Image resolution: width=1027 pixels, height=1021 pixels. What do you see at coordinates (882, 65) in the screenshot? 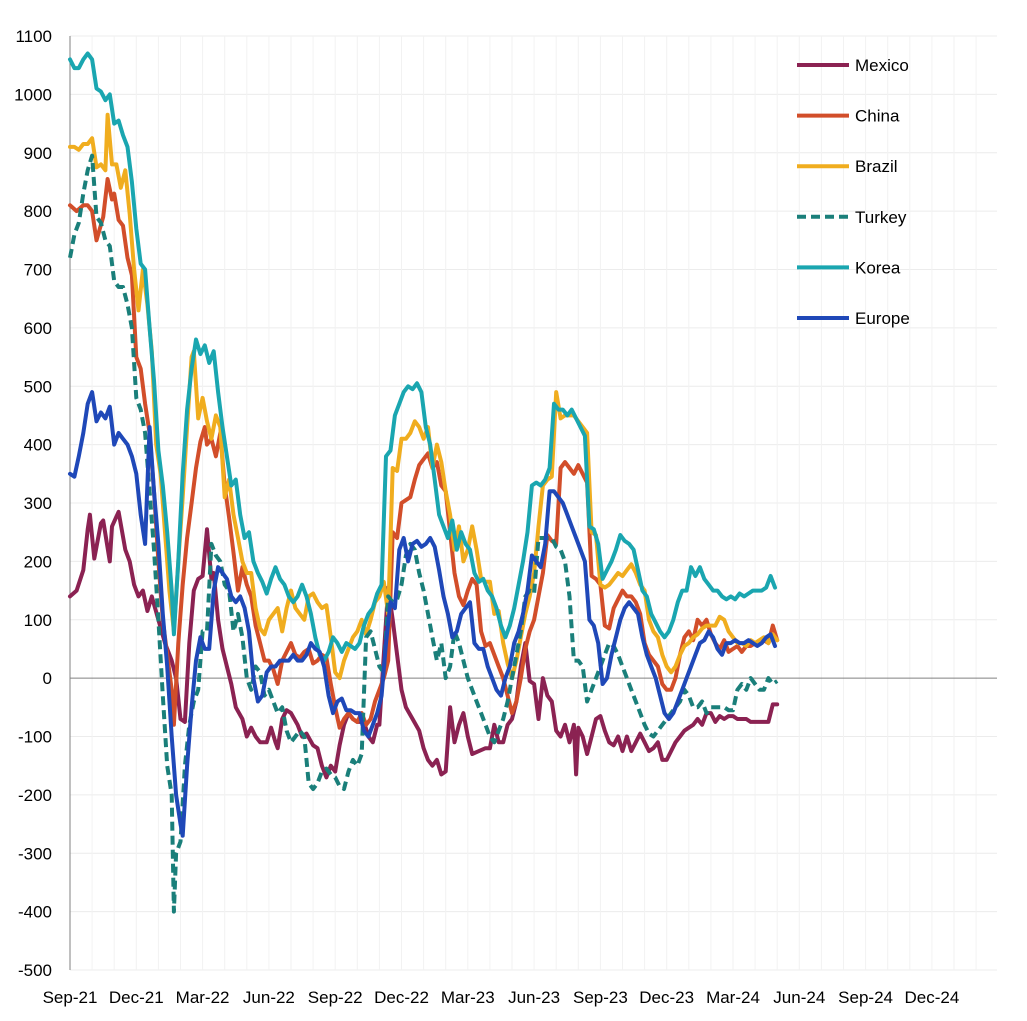
I see `legend-label-mexico: Mexico` at bounding box center [882, 65].